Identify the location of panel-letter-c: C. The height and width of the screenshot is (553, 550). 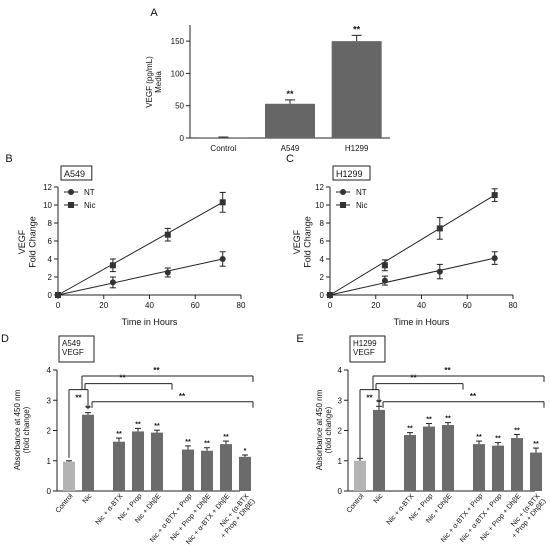
(290, 159).